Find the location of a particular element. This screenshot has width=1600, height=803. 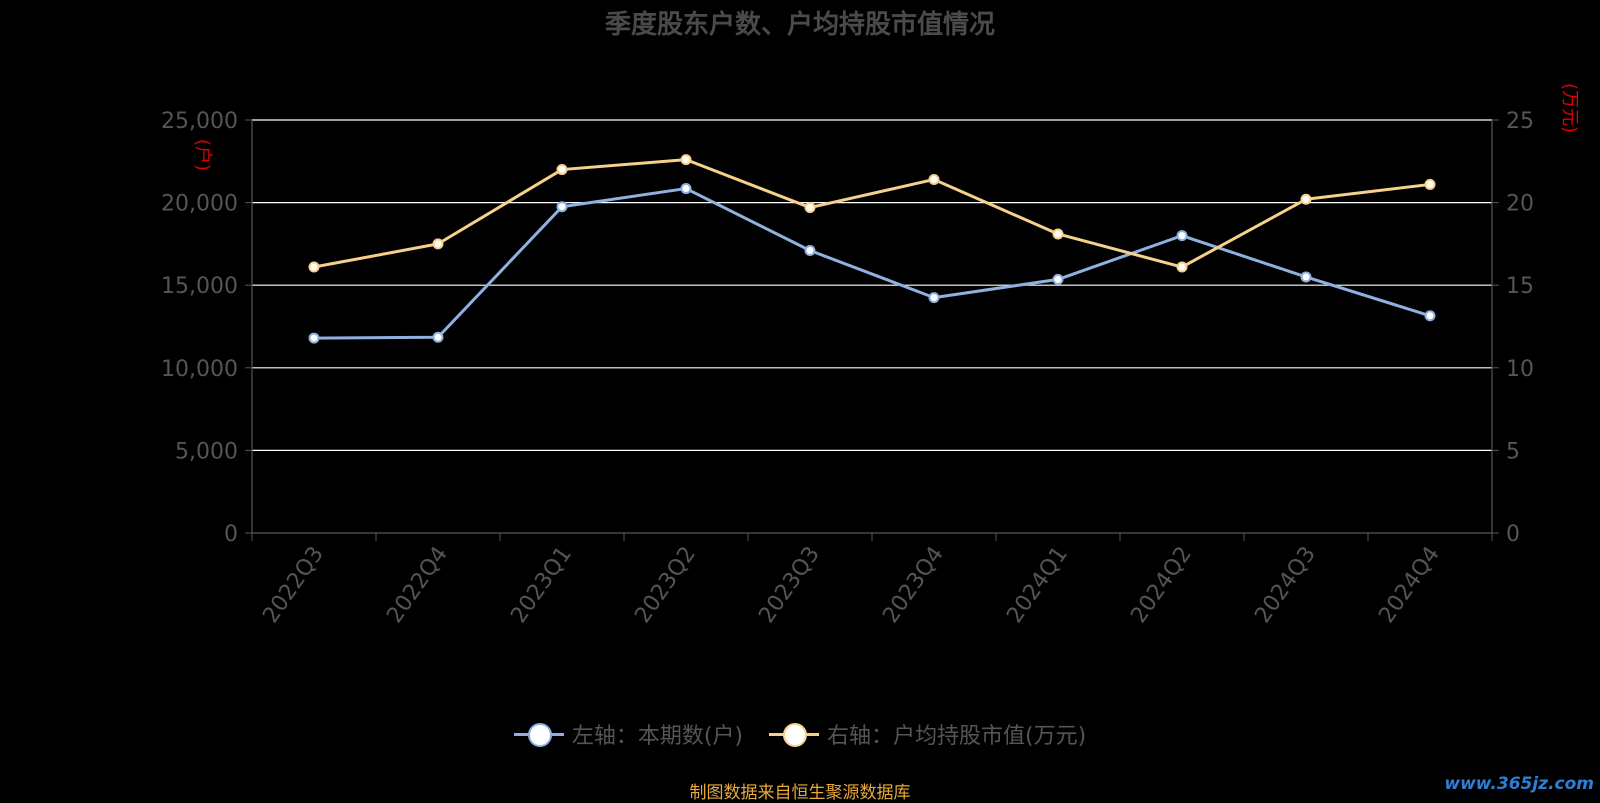

right-axis-unit-label: (万元) is located at coordinates (1569, 108).